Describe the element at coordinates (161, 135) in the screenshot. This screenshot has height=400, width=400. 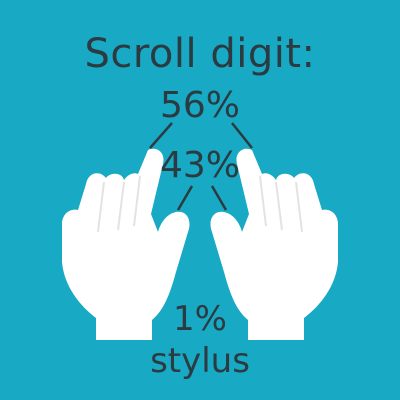
I see `connector-line-top-left` at that location.